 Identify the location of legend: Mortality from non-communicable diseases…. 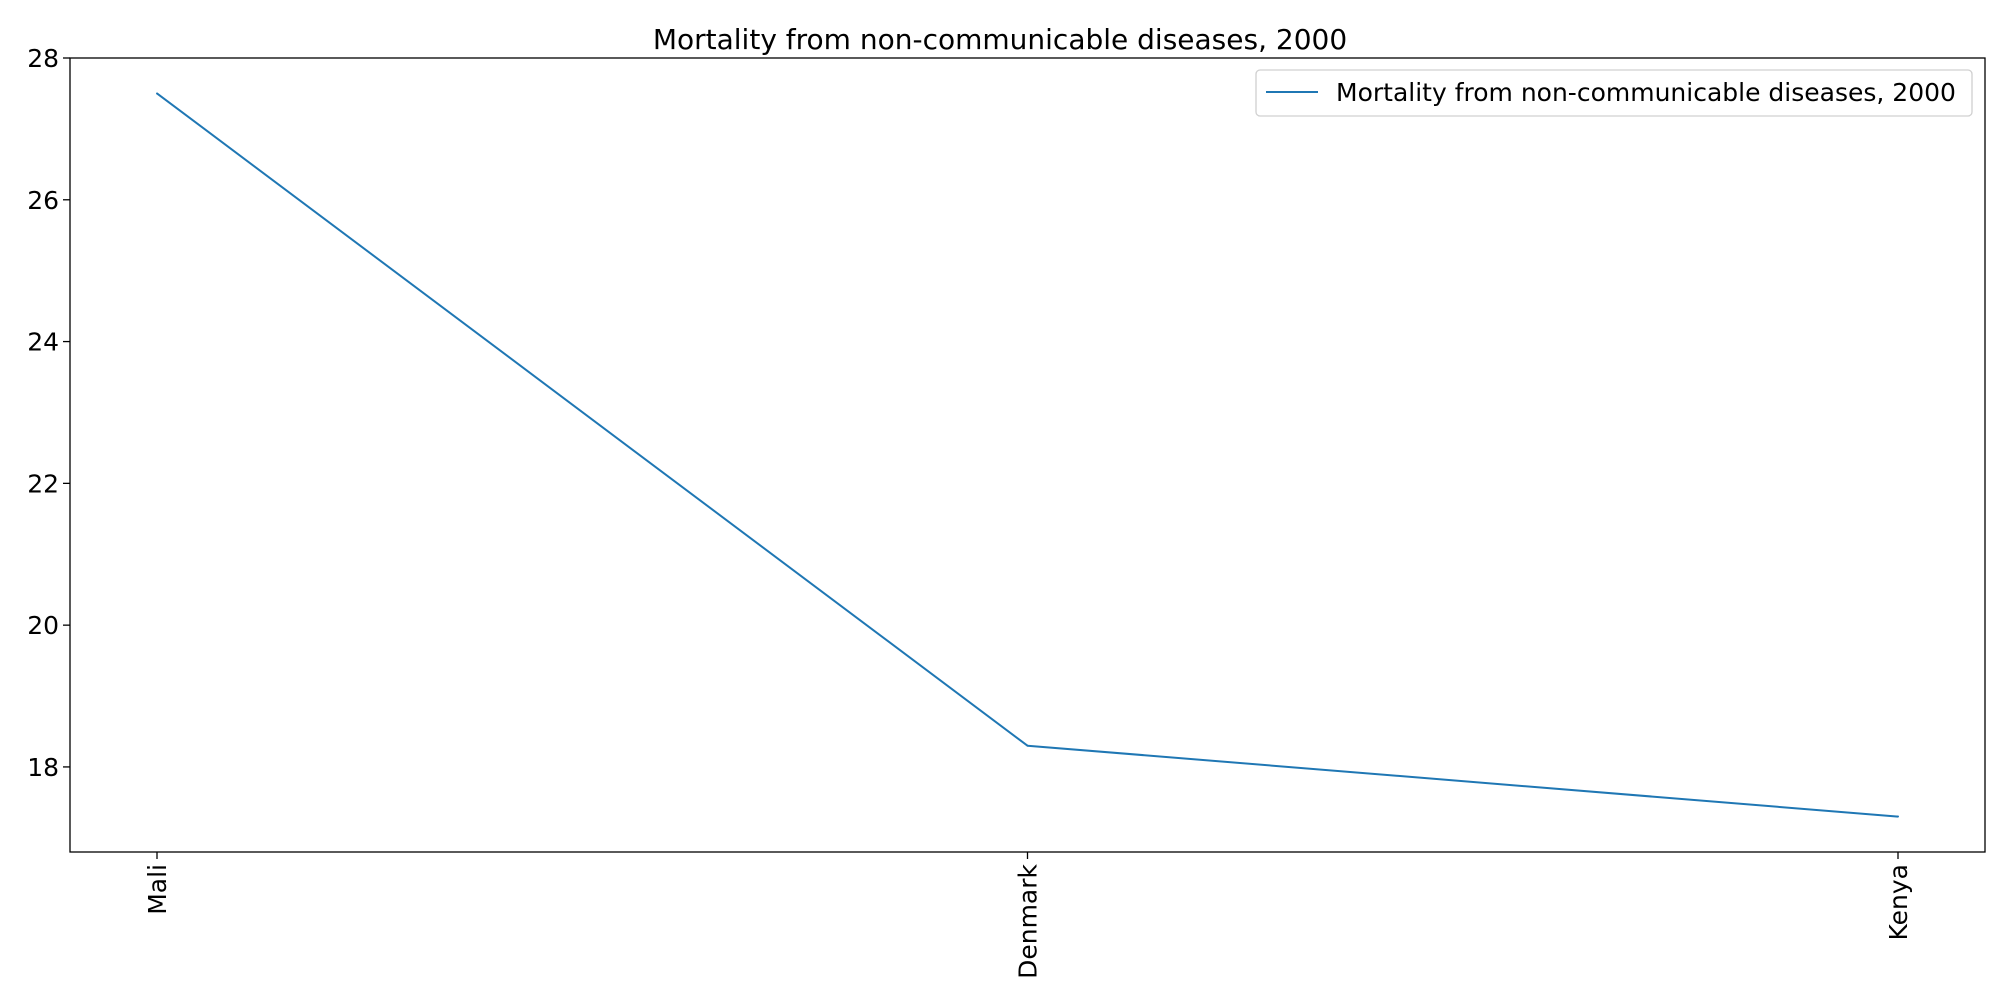
(1614, 93).